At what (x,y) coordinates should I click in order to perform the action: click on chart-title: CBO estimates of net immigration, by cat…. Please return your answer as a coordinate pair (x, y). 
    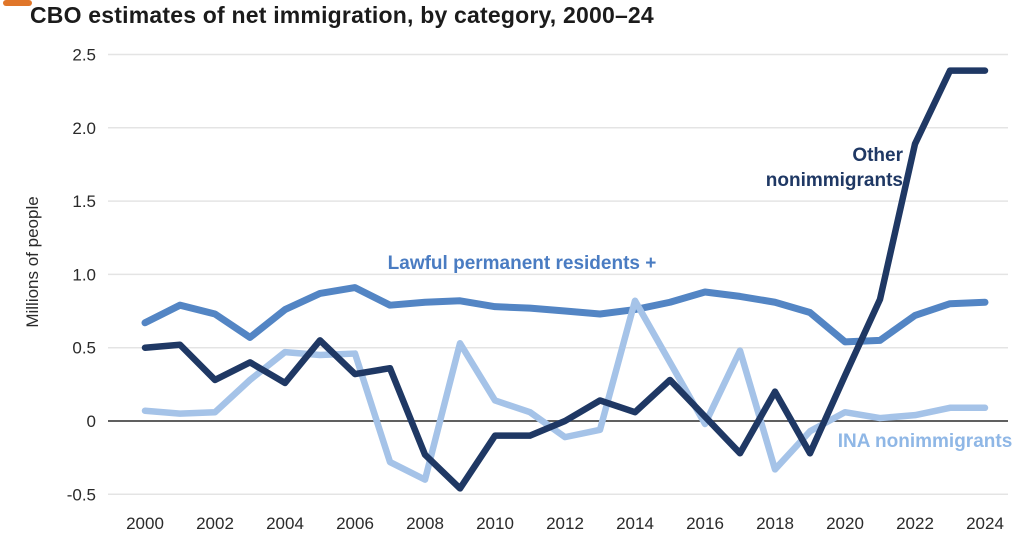
    Looking at the image, I should click on (342, 15).